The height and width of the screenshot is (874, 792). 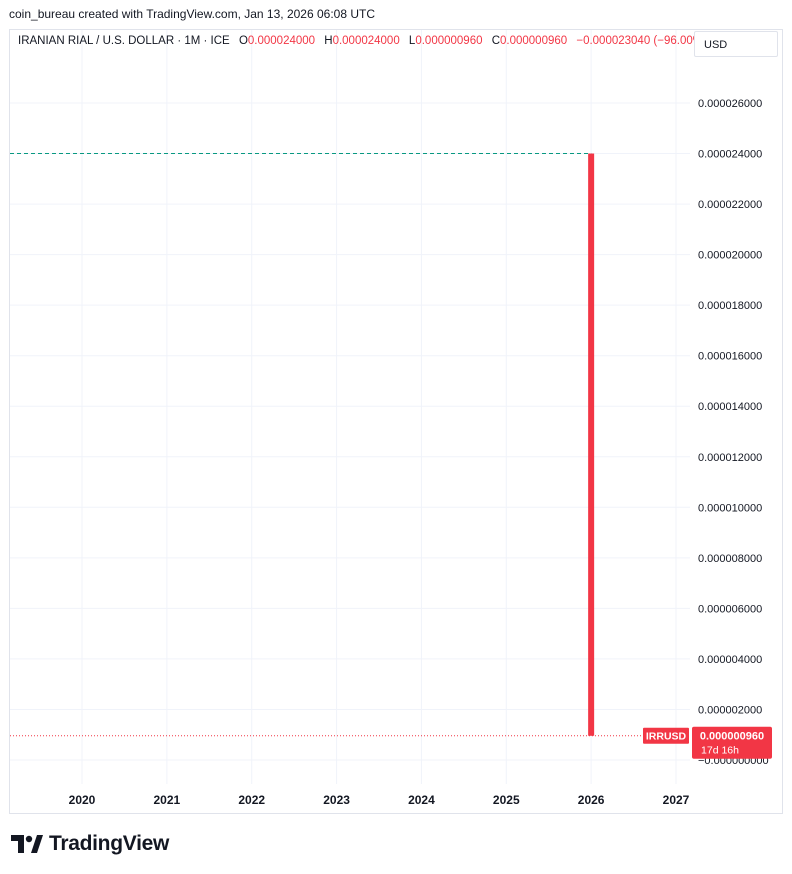 What do you see at coordinates (730, 508) in the screenshot?
I see `y-tick-label: 0.000010000` at bounding box center [730, 508].